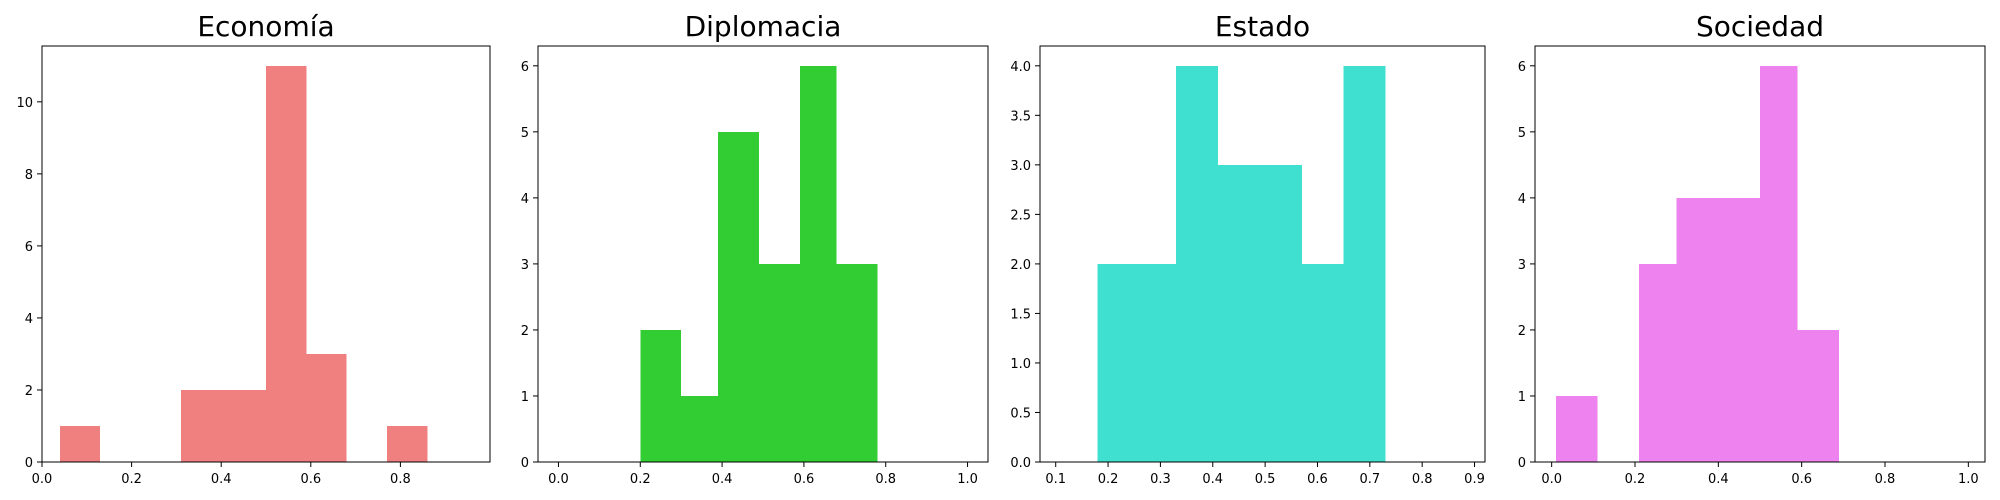 Image resolution: width=2000 pixels, height=500 pixels. Describe the element at coordinates (24, 103) in the screenshot. I see `y-tick-label: 10` at that location.